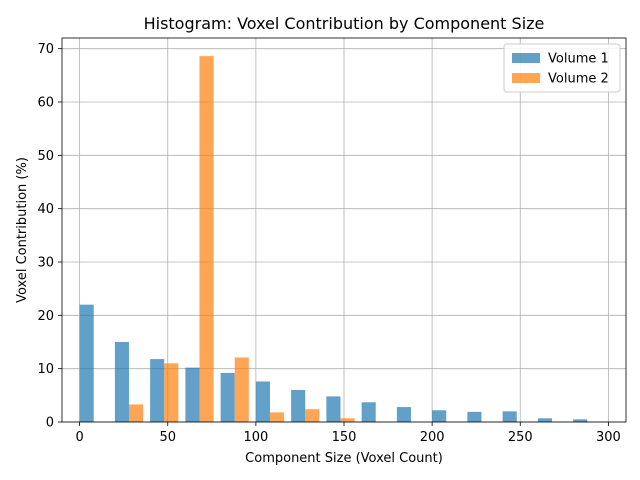  Describe the element at coordinates (520, 437) in the screenshot. I see `x-tick-label: 250` at that location.